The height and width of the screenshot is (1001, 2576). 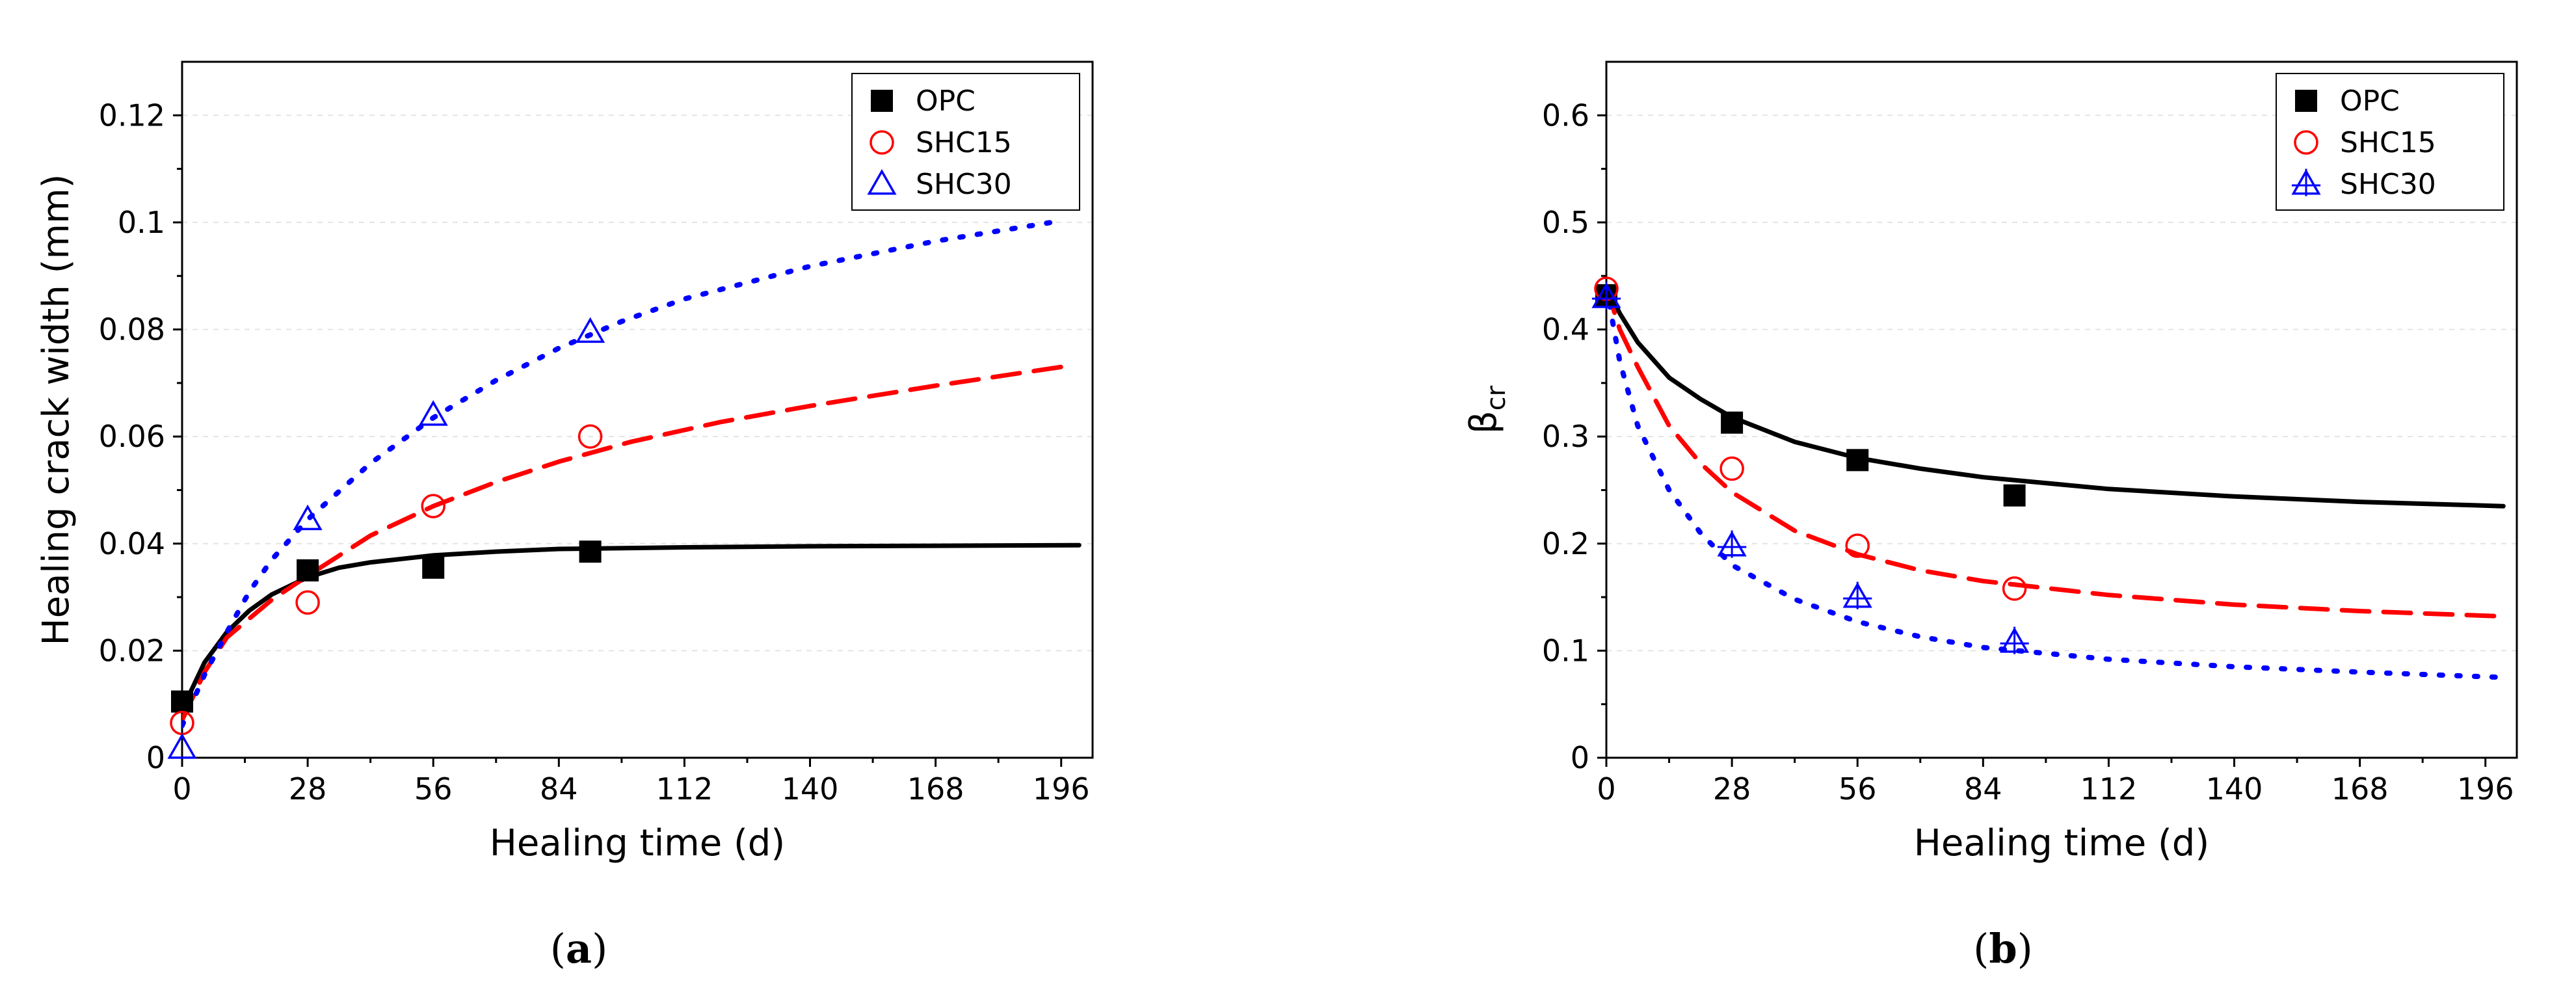 I want to click on panel-label-letter: a, so click(x=579, y=949).